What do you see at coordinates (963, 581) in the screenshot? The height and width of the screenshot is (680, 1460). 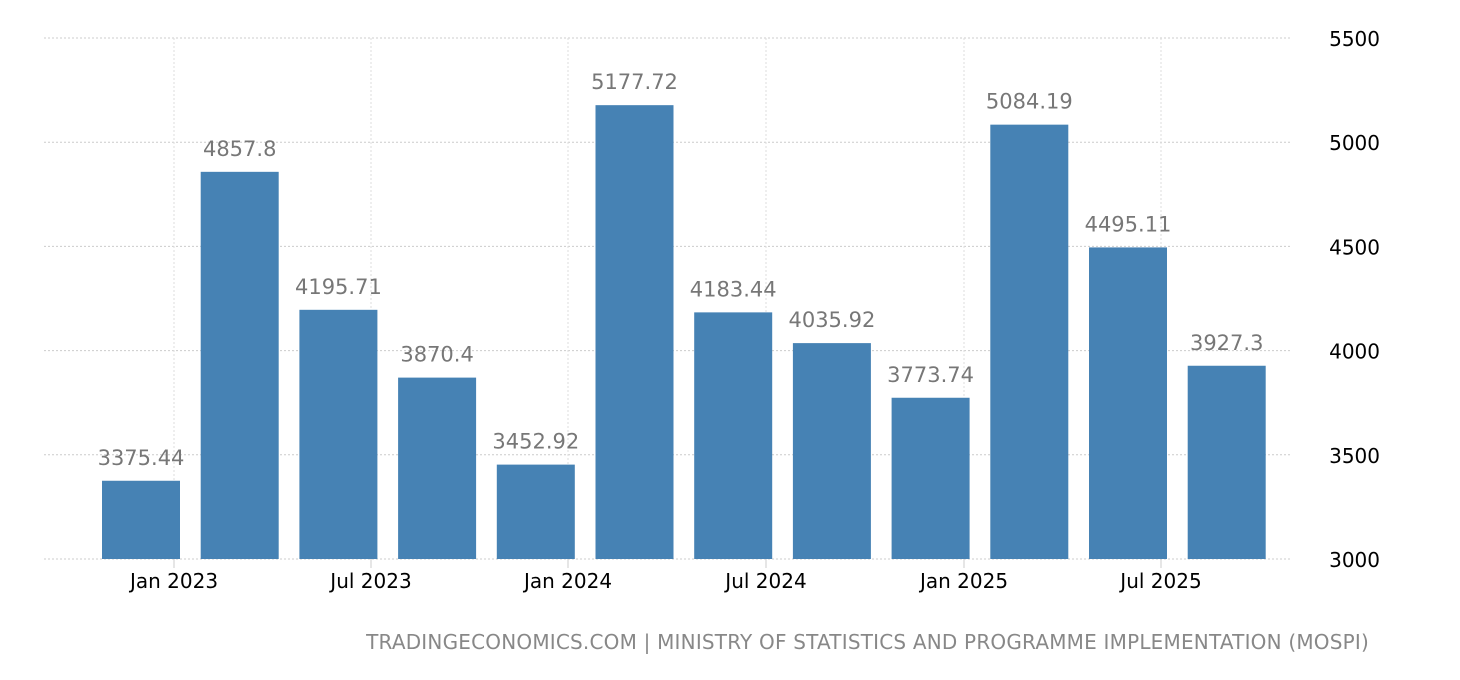 I see `x-tick-label: Jan 2025` at bounding box center [963, 581].